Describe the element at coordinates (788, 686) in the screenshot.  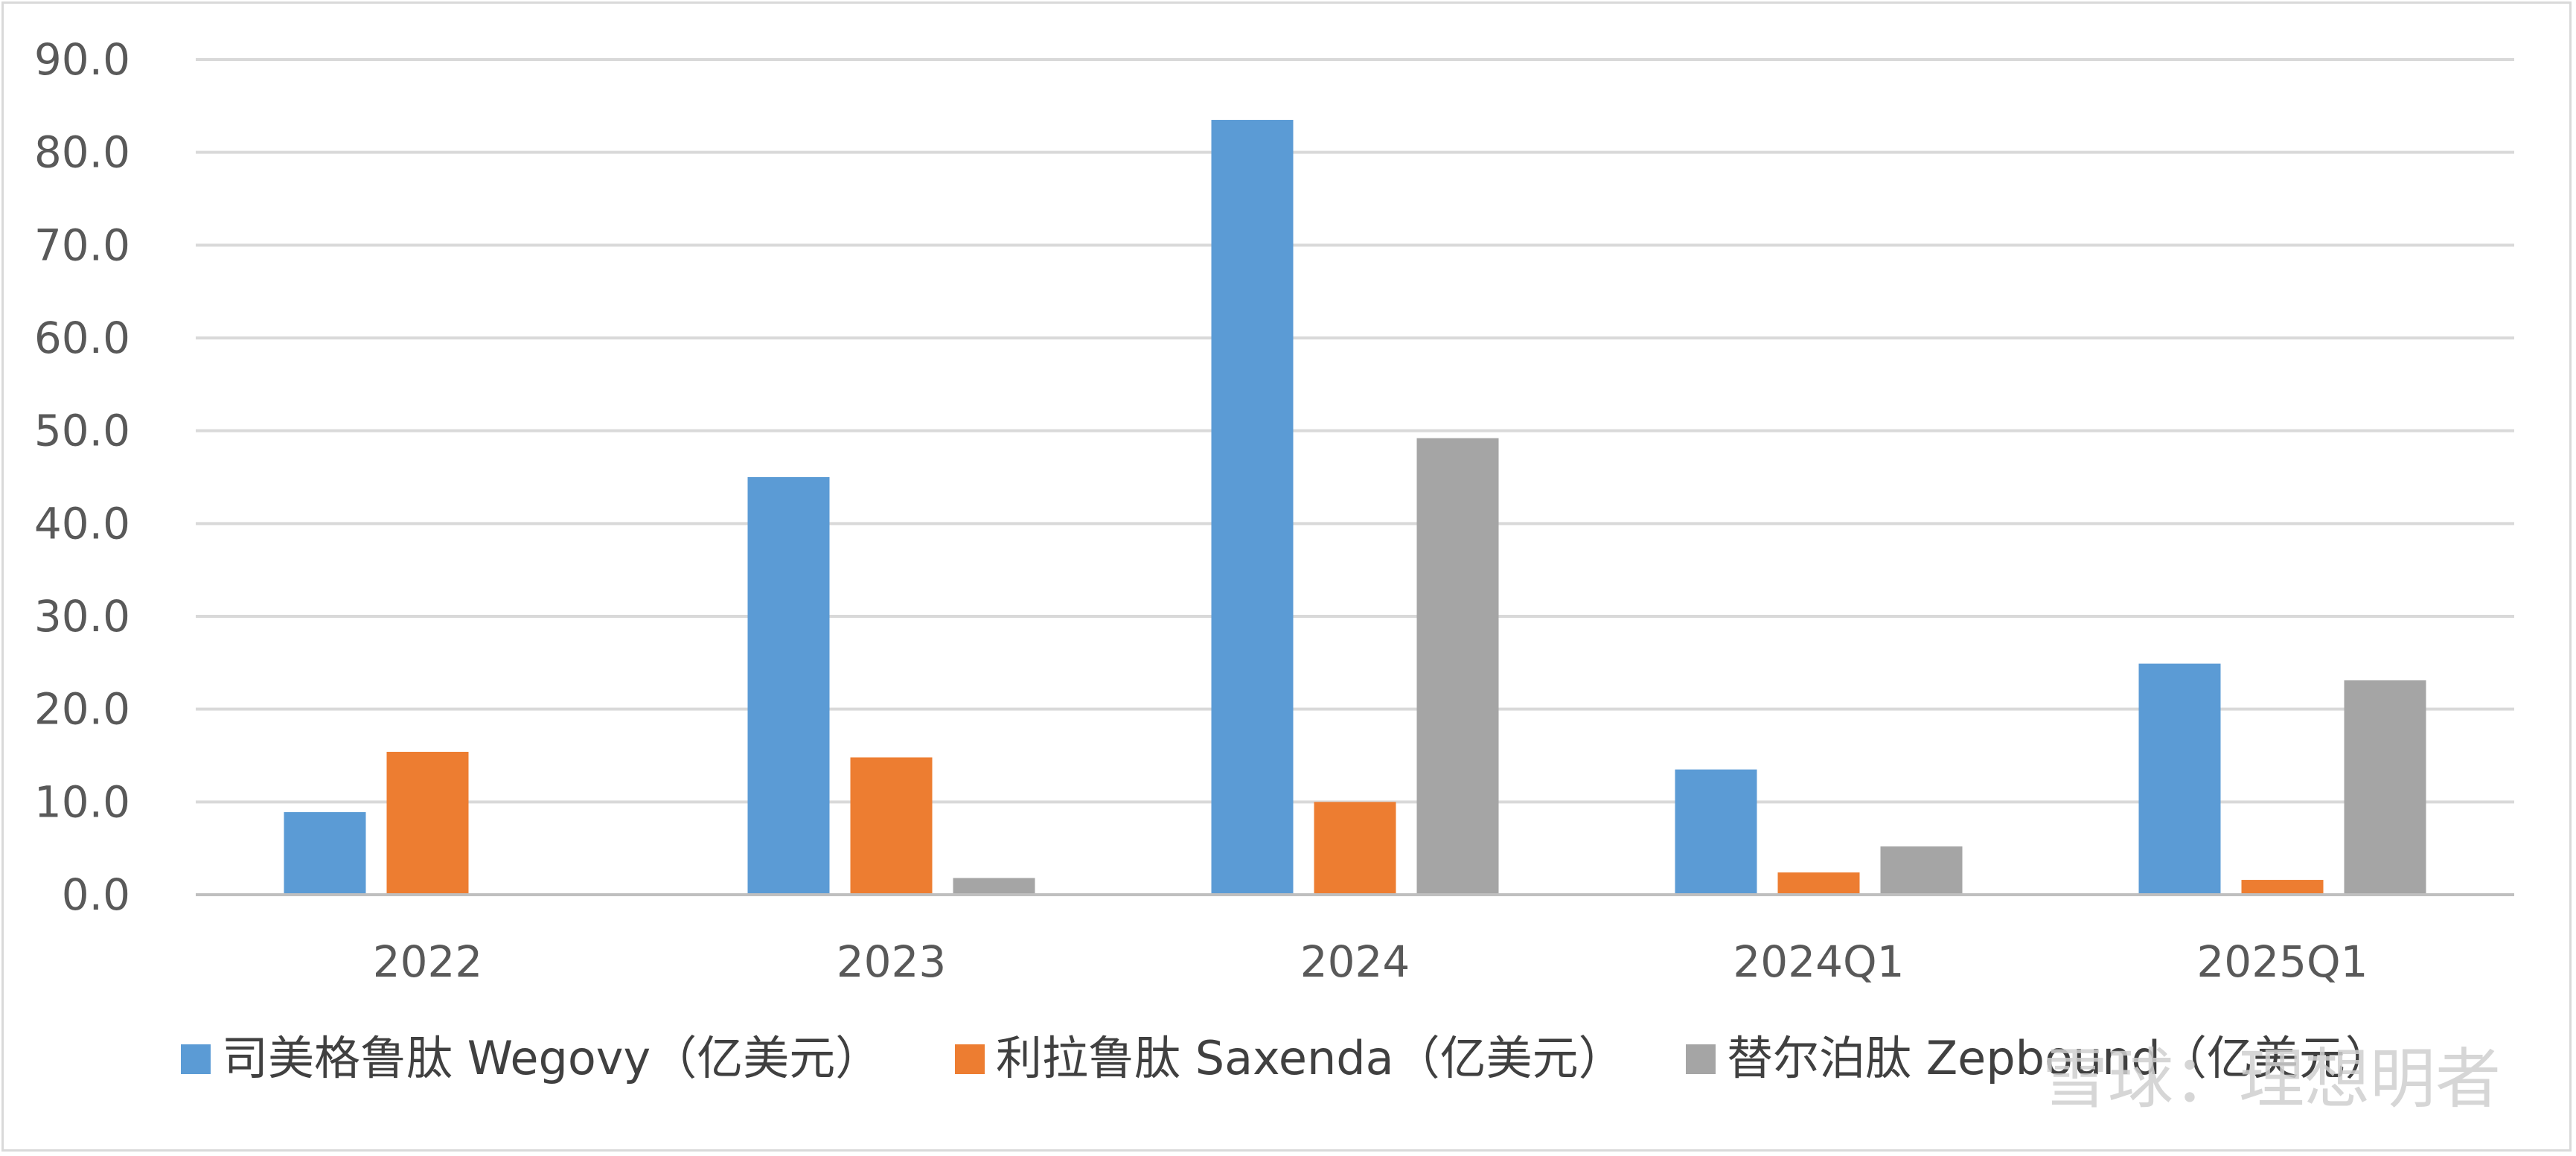
I see `bar-1-2023` at that location.